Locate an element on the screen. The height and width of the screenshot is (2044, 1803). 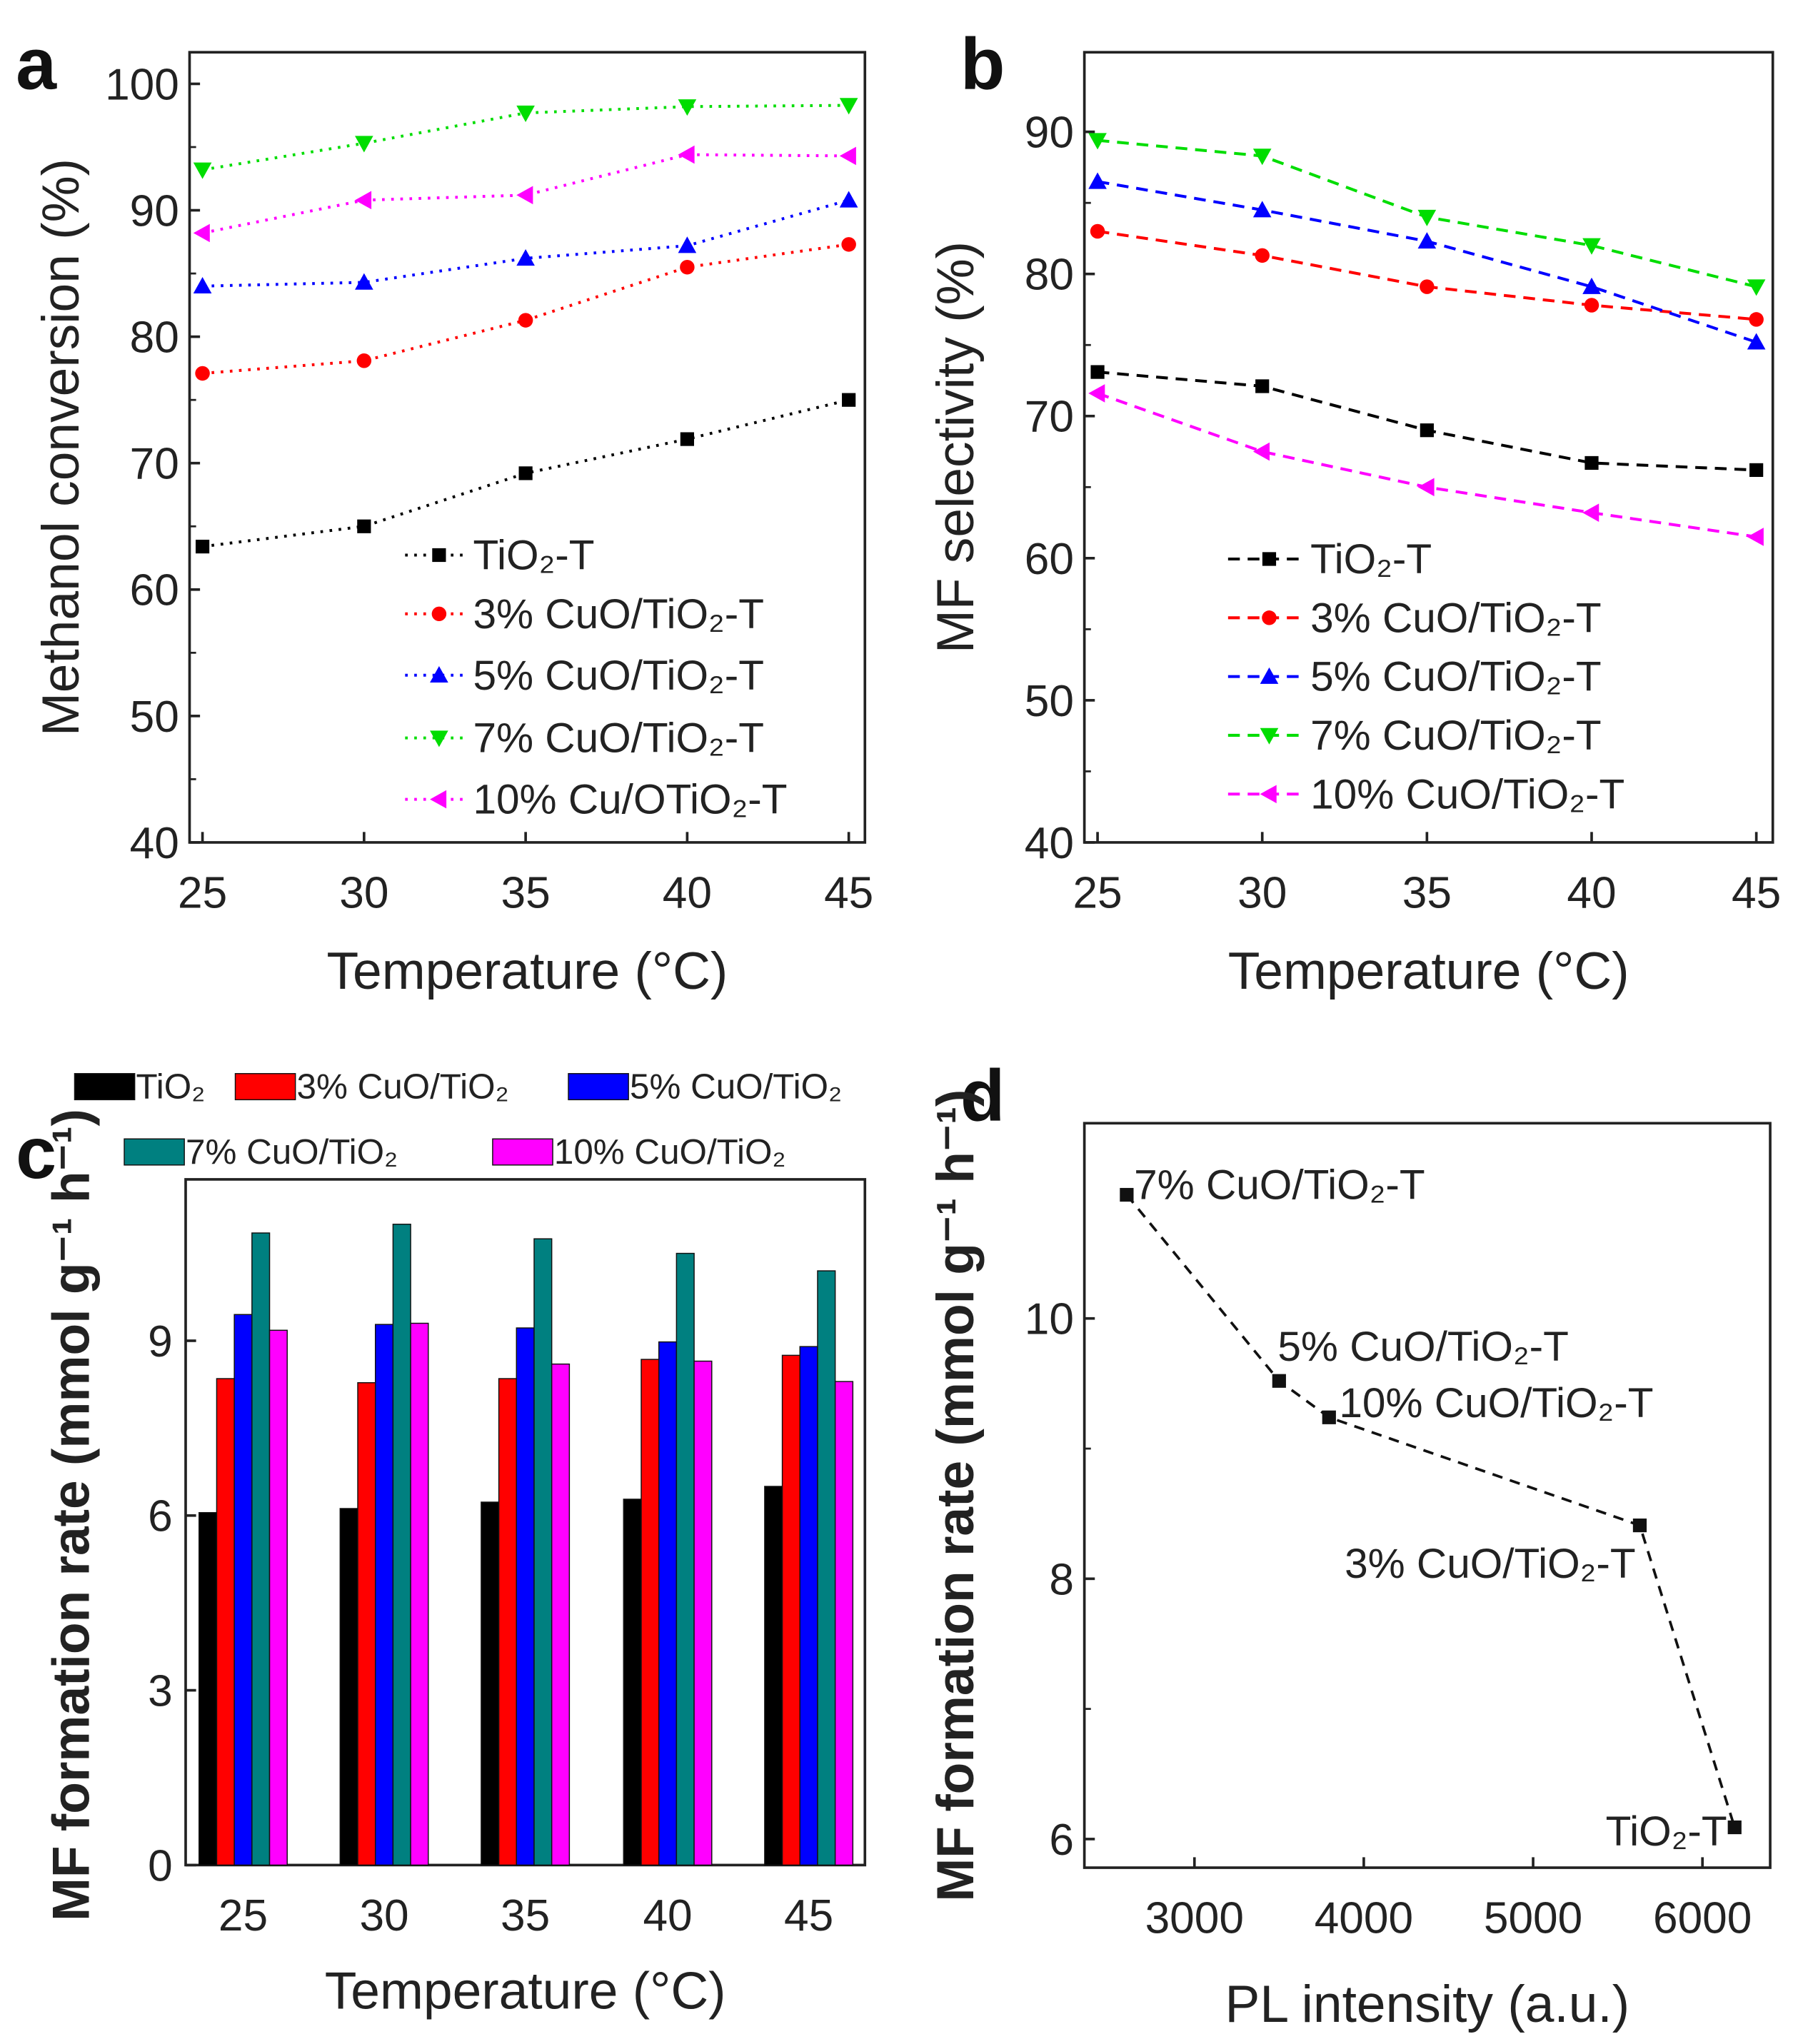
plot-frame-b is located at coordinates (1428, 447).